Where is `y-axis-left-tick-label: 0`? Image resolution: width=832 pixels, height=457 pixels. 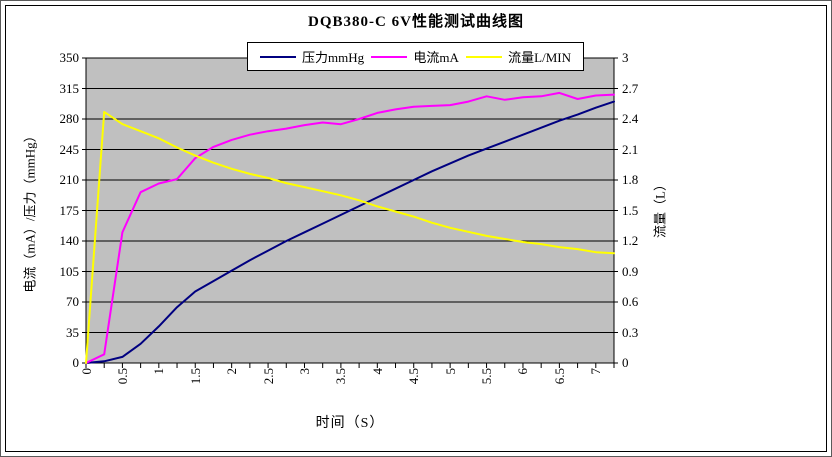 y-axis-left-tick-label: 0 is located at coordinates (76, 362).